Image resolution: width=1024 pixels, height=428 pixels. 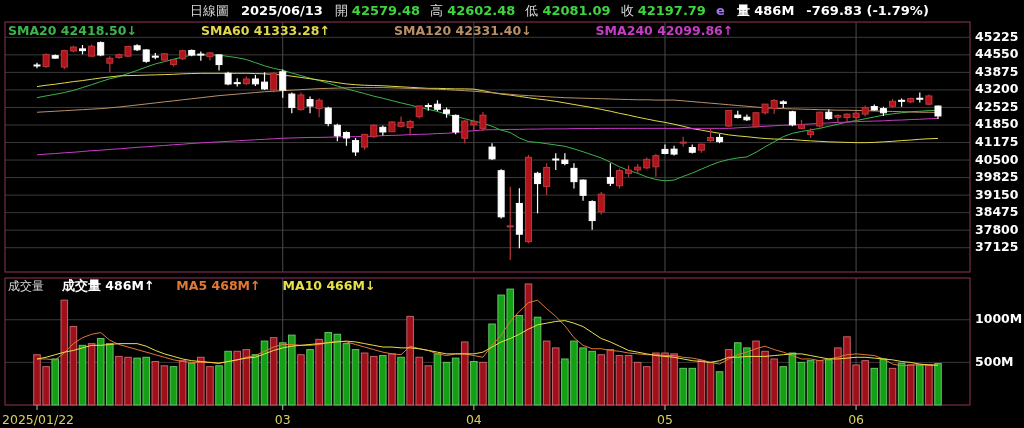 What do you see at coordinates (997, 89) in the screenshot?
I see `y-tick-label: 43200` at bounding box center [997, 89].